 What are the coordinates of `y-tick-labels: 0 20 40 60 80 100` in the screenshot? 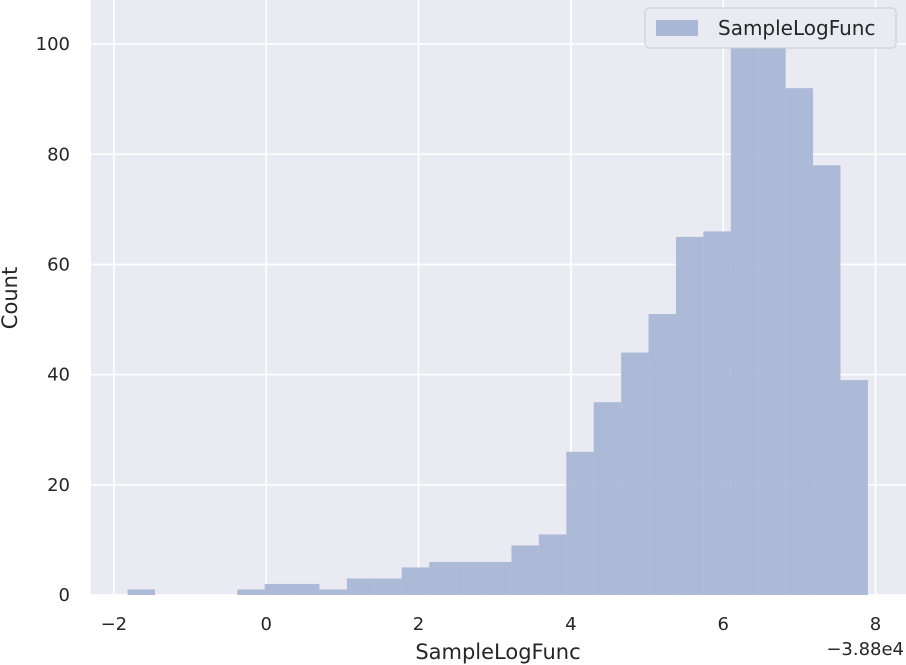 It's located at (53, 320).